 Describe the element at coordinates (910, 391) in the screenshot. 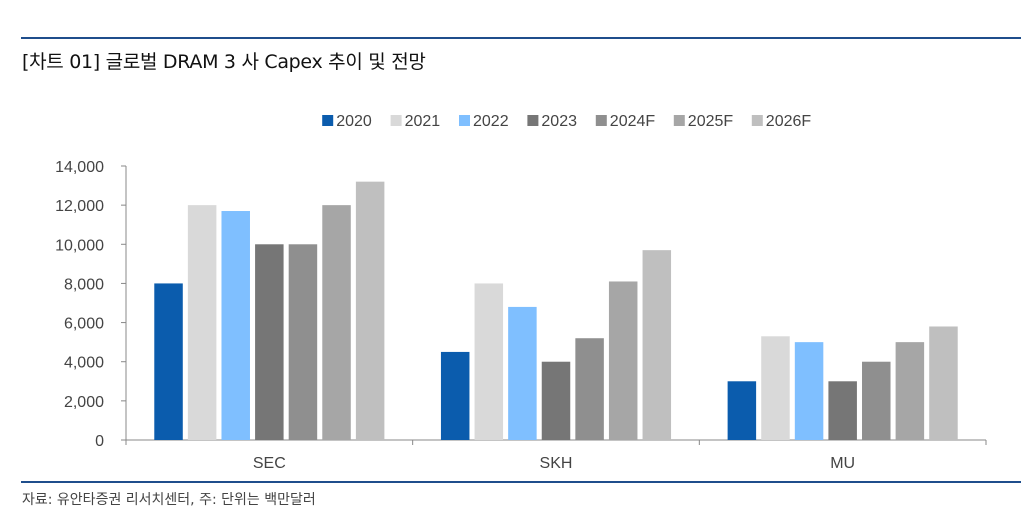

I see `bar-mu-2025f` at that location.